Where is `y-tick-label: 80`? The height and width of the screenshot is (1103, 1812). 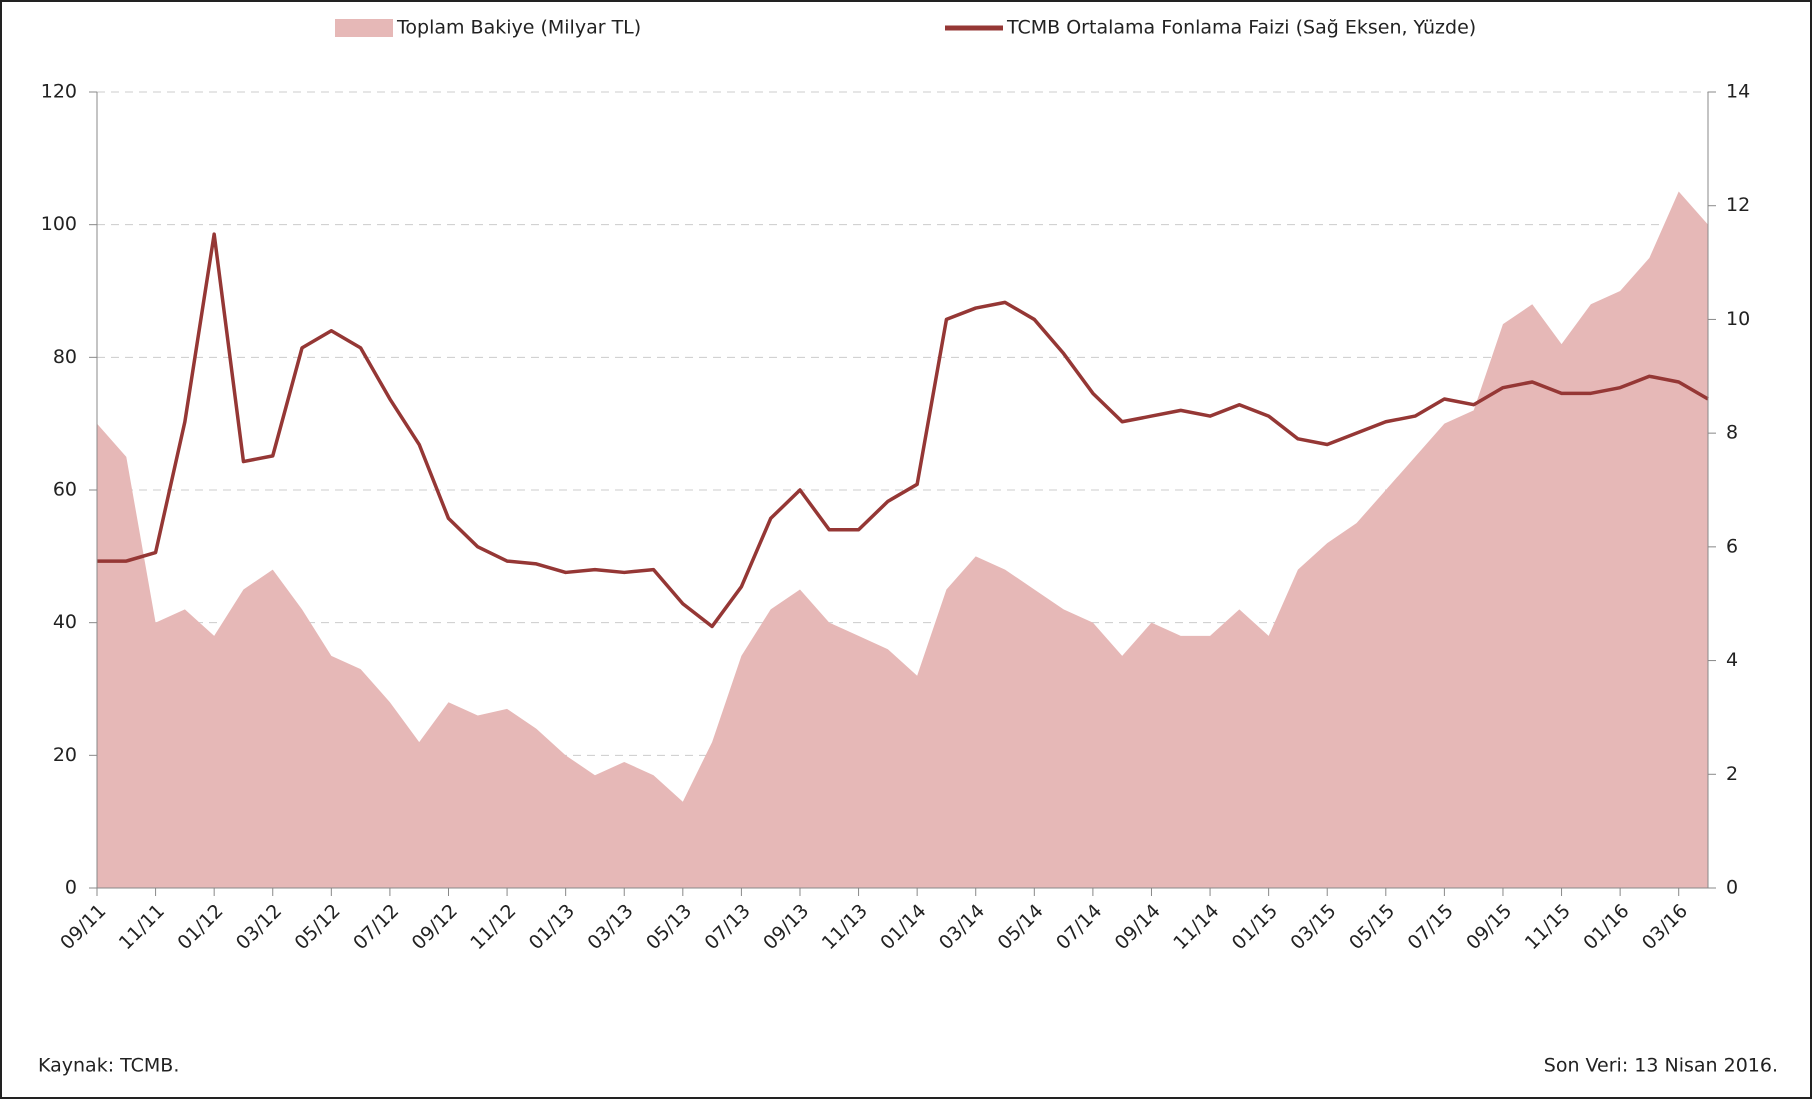 y-tick-label: 80 is located at coordinates (65, 357).